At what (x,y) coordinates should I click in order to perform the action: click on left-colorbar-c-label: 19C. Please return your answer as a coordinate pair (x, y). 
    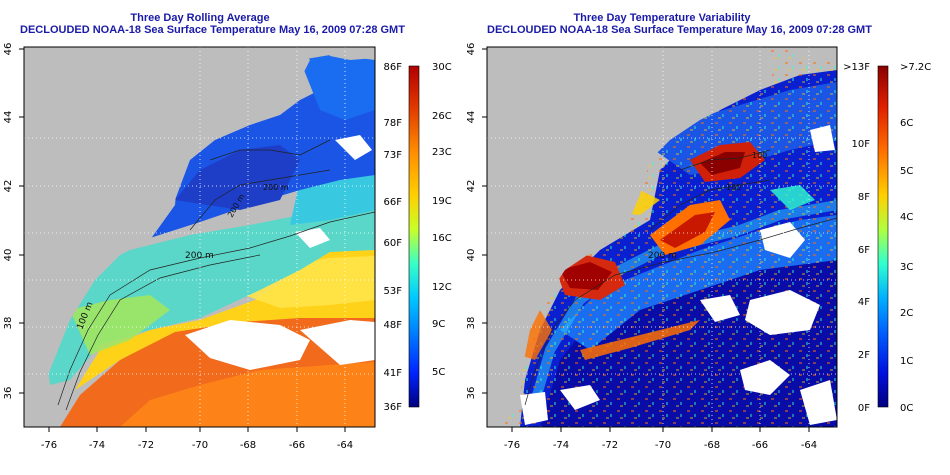
    Looking at the image, I should click on (442, 201).